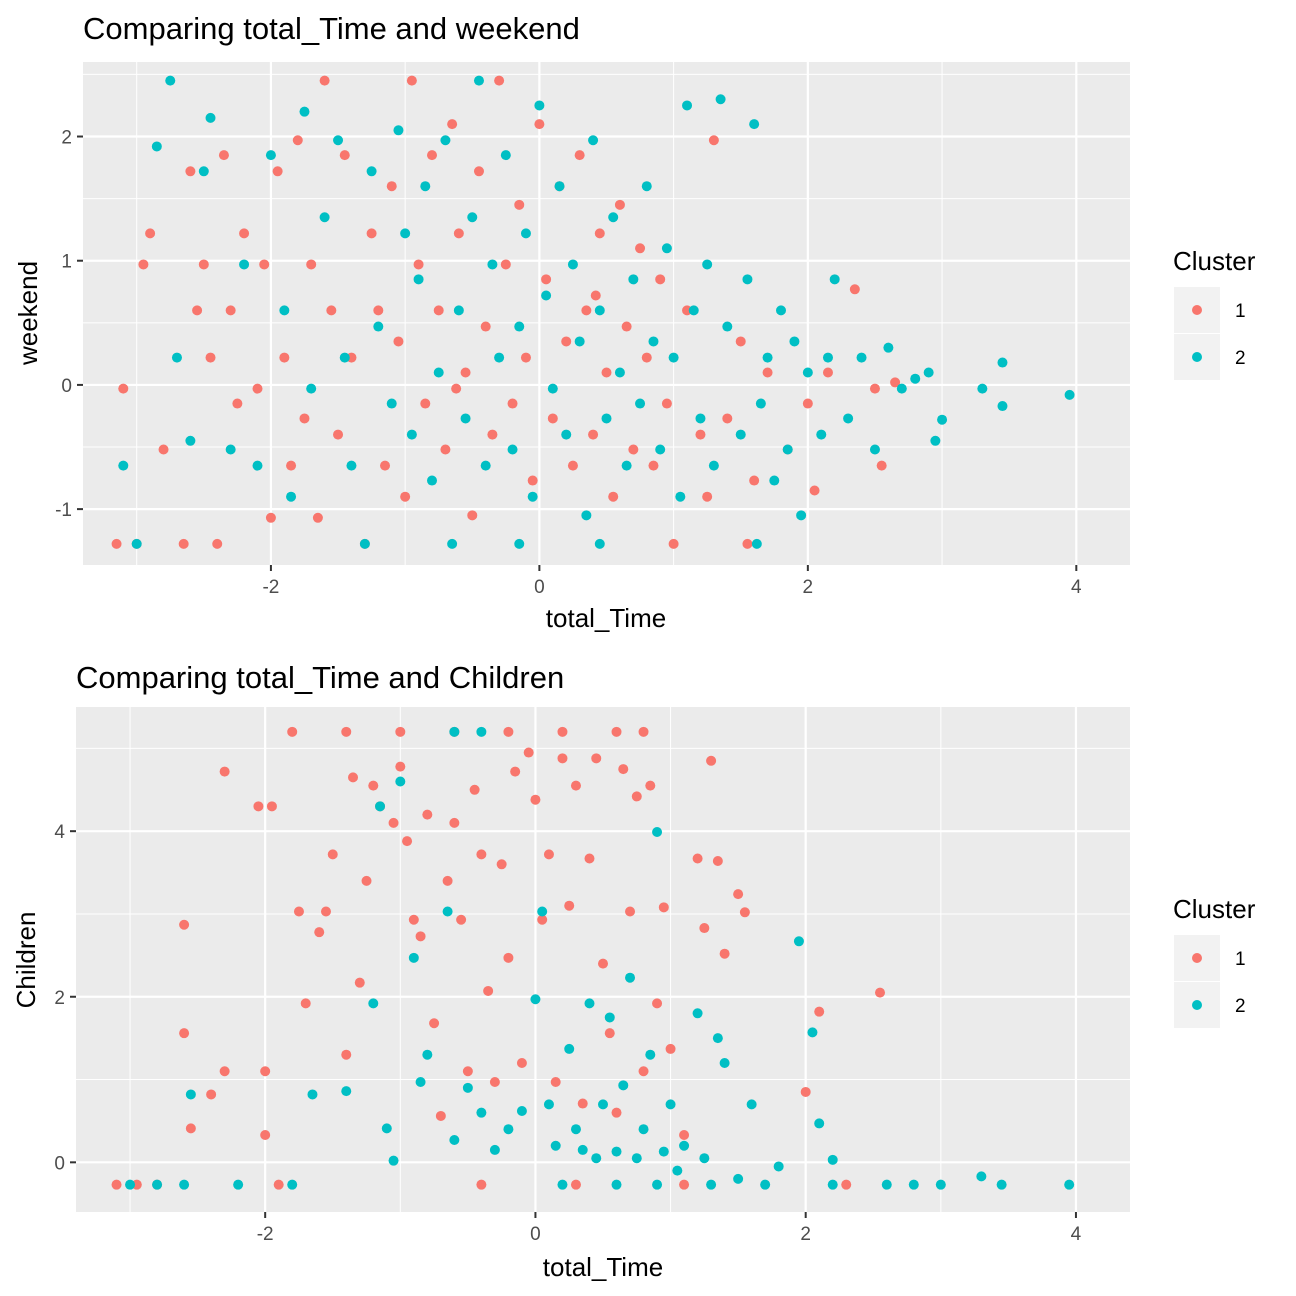 The width and height of the screenshot is (1296, 1296). Describe the element at coordinates (265, 1234) in the screenshot. I see `x-tick-label: -2` at that location.